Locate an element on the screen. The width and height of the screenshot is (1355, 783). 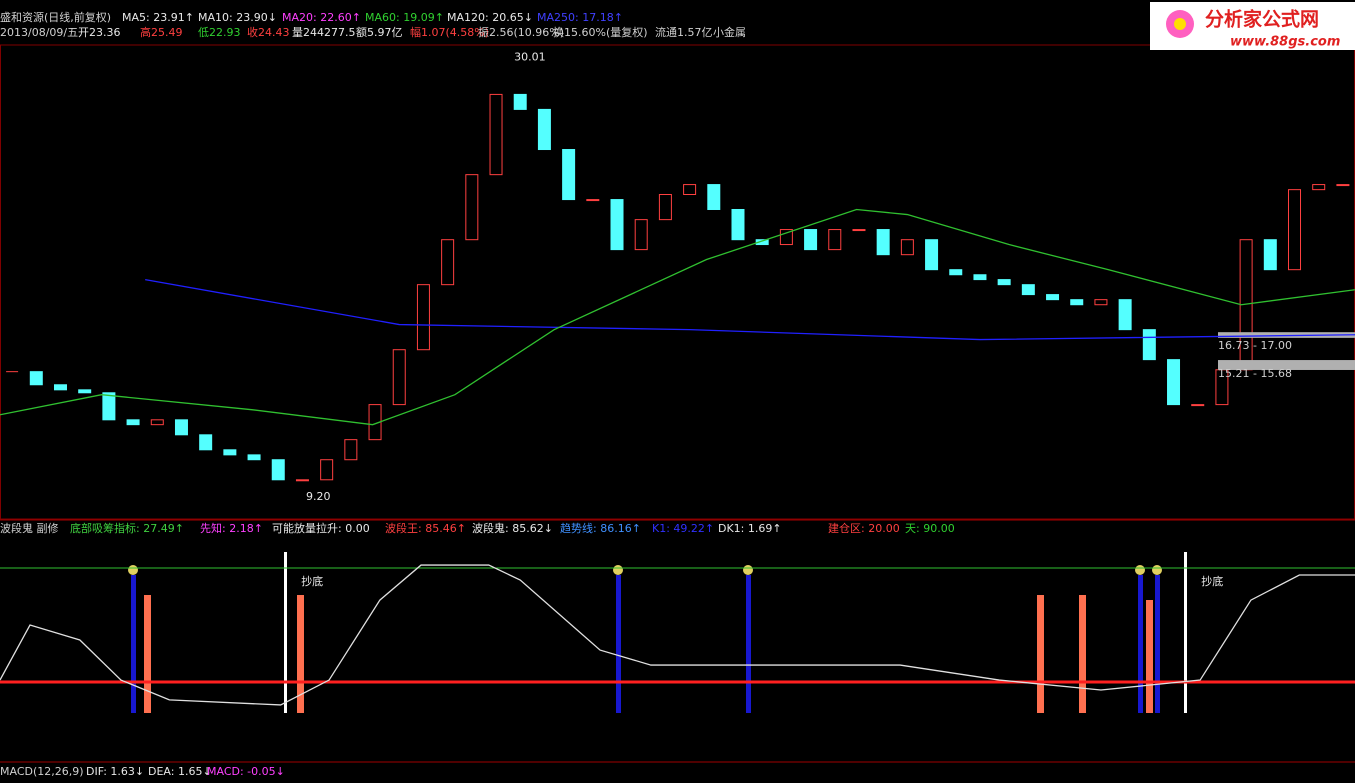
logo-name: 分析家公式网 is located at coordinates (1262, 19).